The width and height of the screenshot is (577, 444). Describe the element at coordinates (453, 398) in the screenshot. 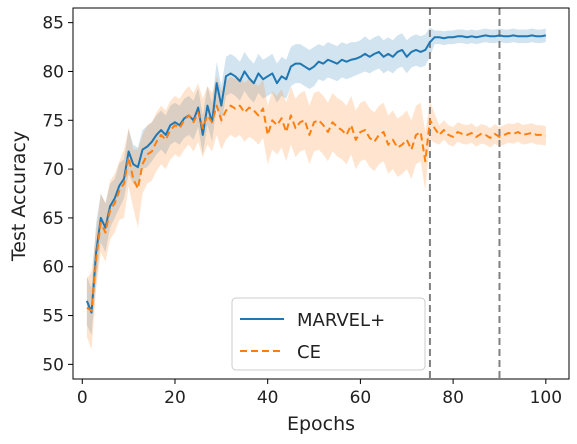

I see `x-tick-label-80: 80` at that location.